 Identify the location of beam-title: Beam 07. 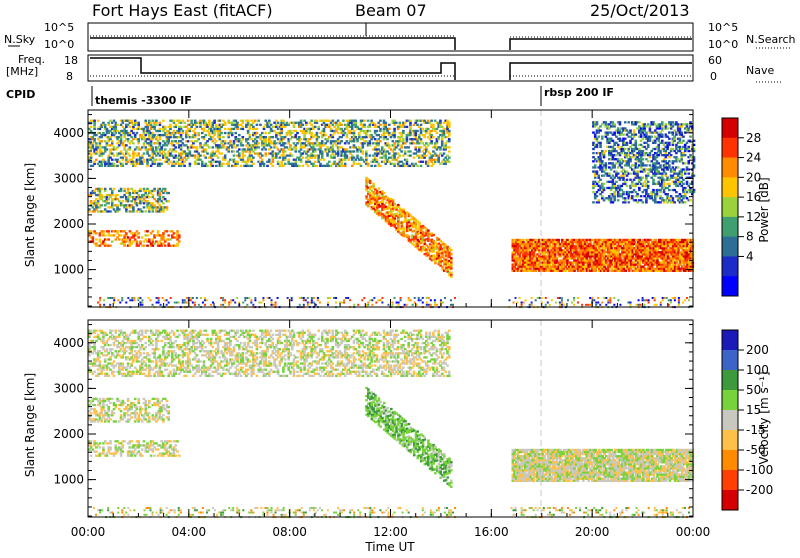
(391, 10).